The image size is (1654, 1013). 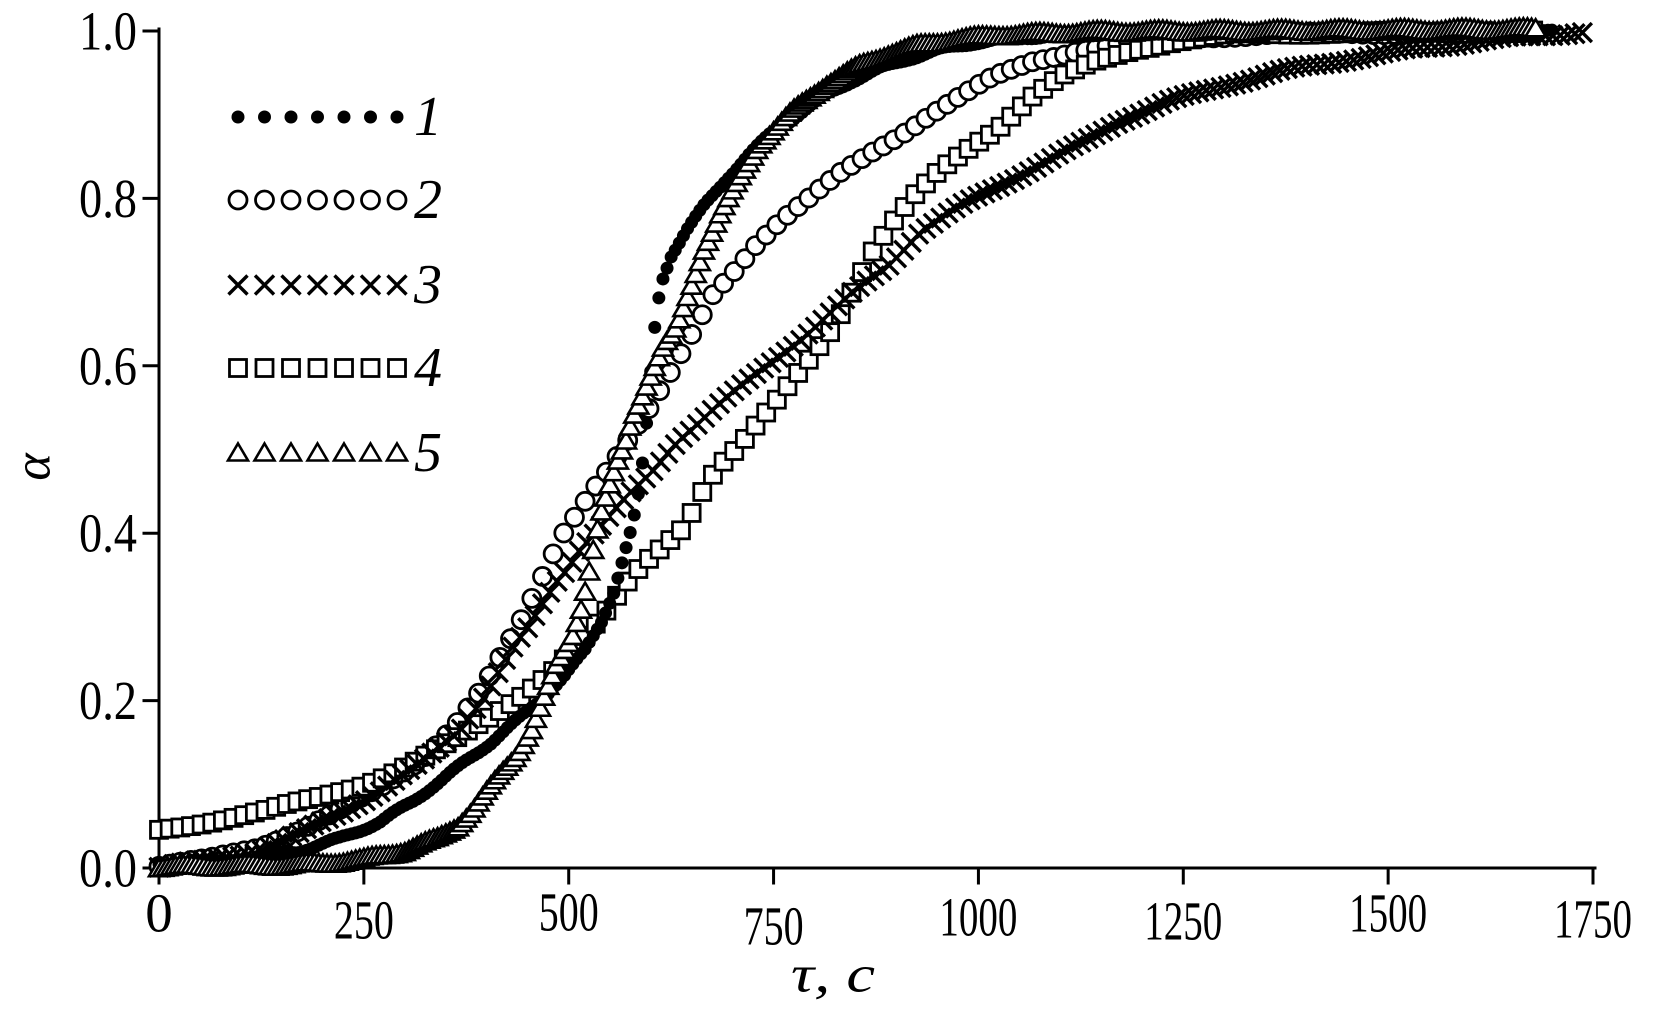 I want to click on legend-entry-5: 5, so click(x=333, y=453).